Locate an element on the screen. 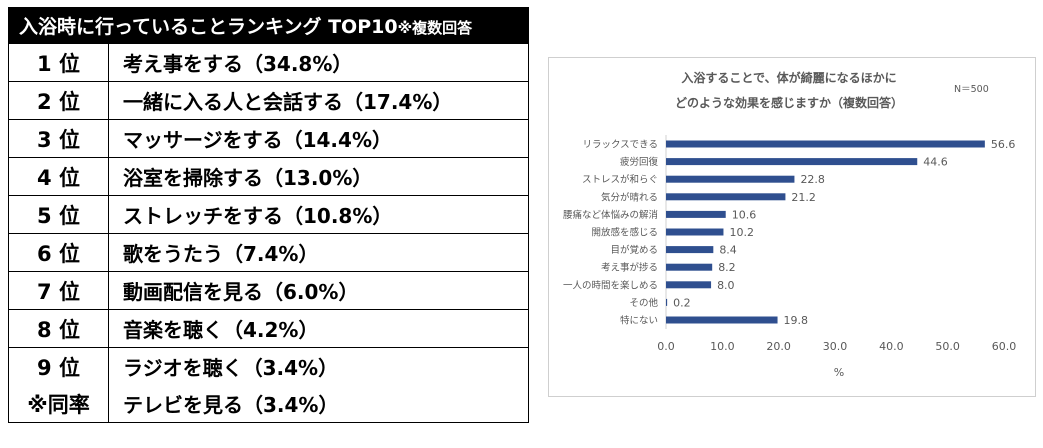  rank-item: ストレッチをする（10.8%） is located at coordinates (318, 214).